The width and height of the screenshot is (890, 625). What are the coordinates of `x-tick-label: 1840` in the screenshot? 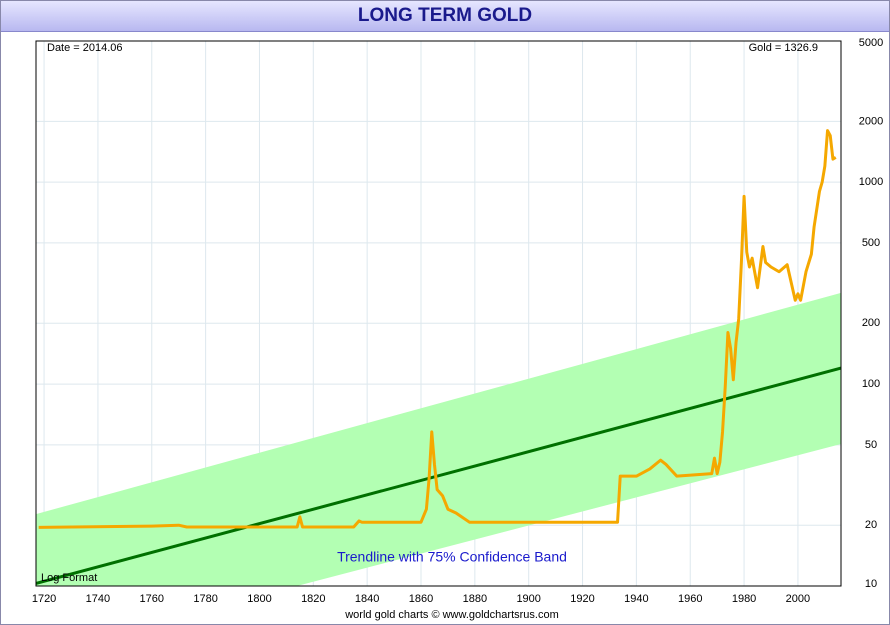 It's located at (367, 599).